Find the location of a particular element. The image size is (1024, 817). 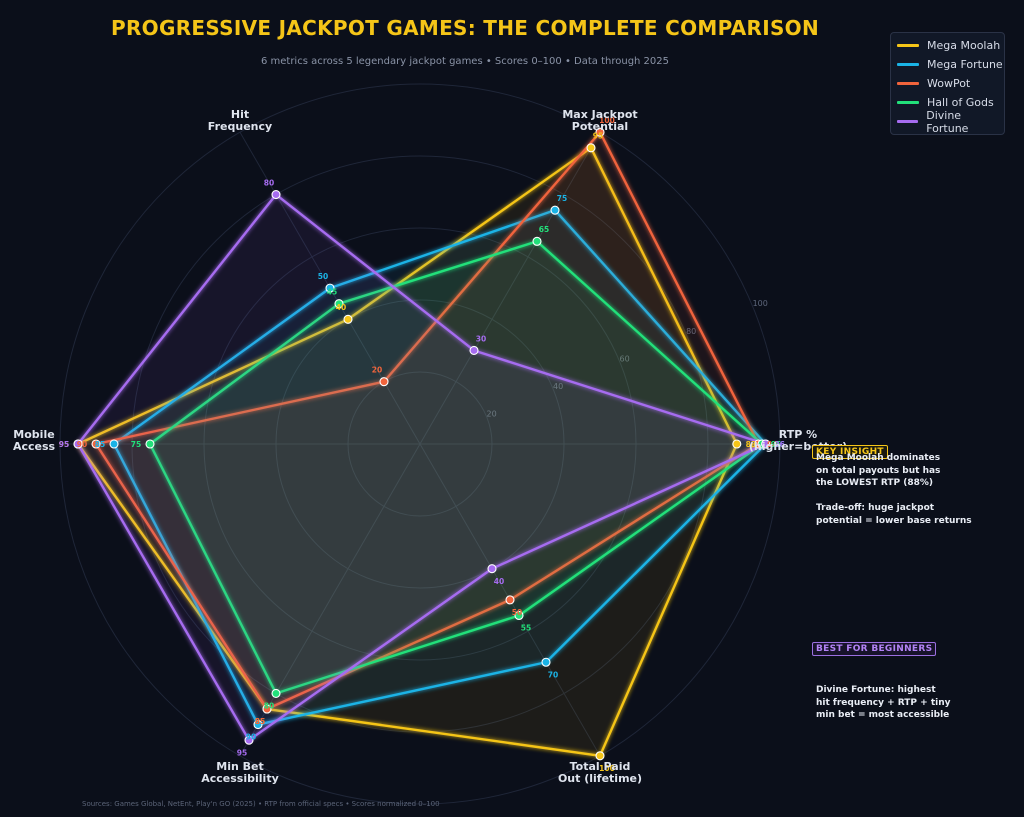

legend-label: Divine Fortune is located at coordinates (947, 121).